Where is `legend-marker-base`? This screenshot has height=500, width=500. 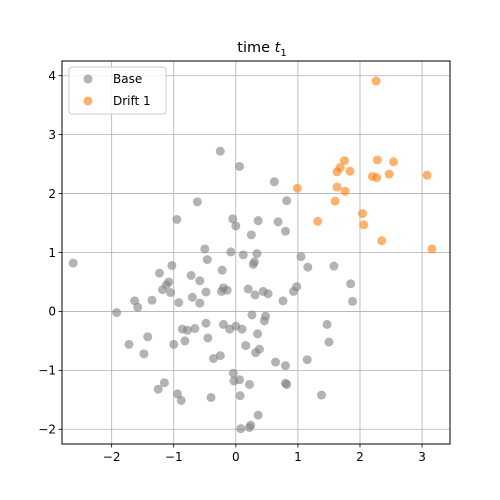
legend-marker-base is located at coordinates (88, 79).